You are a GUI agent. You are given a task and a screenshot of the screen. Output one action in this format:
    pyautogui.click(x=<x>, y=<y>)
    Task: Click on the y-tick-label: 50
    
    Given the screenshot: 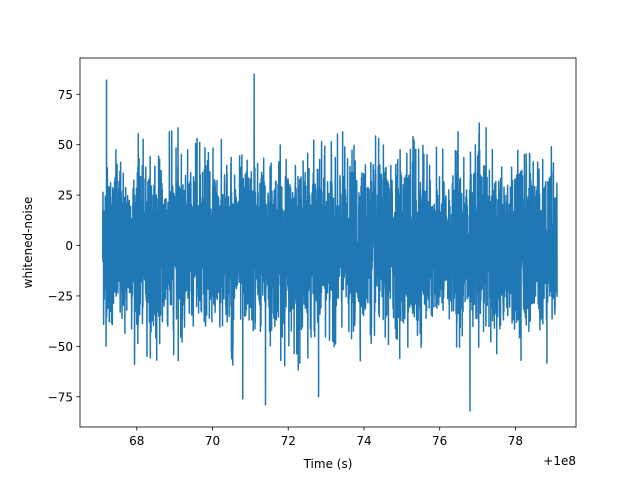 What is the action you would take?
    pyautogui.click(x=65, y=145)
    